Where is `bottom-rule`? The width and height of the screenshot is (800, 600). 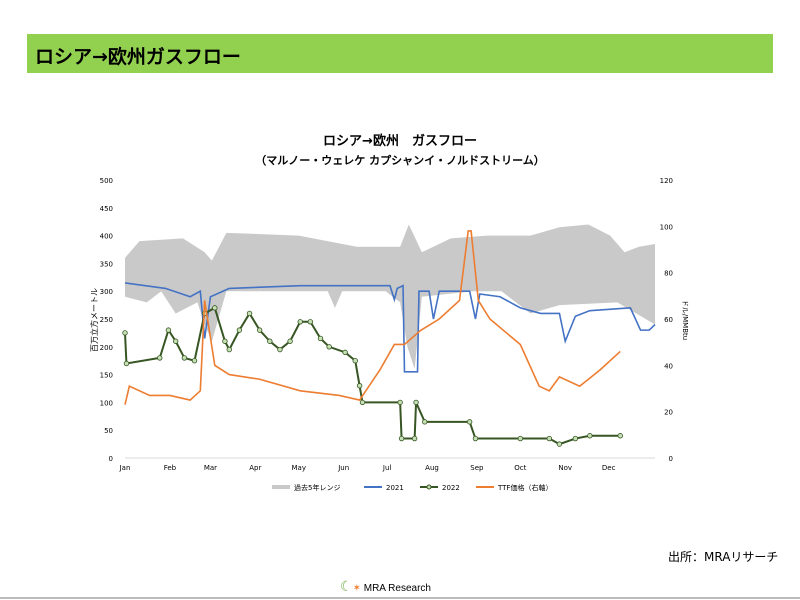 bottom-rule is located at coordinates (400, 598).